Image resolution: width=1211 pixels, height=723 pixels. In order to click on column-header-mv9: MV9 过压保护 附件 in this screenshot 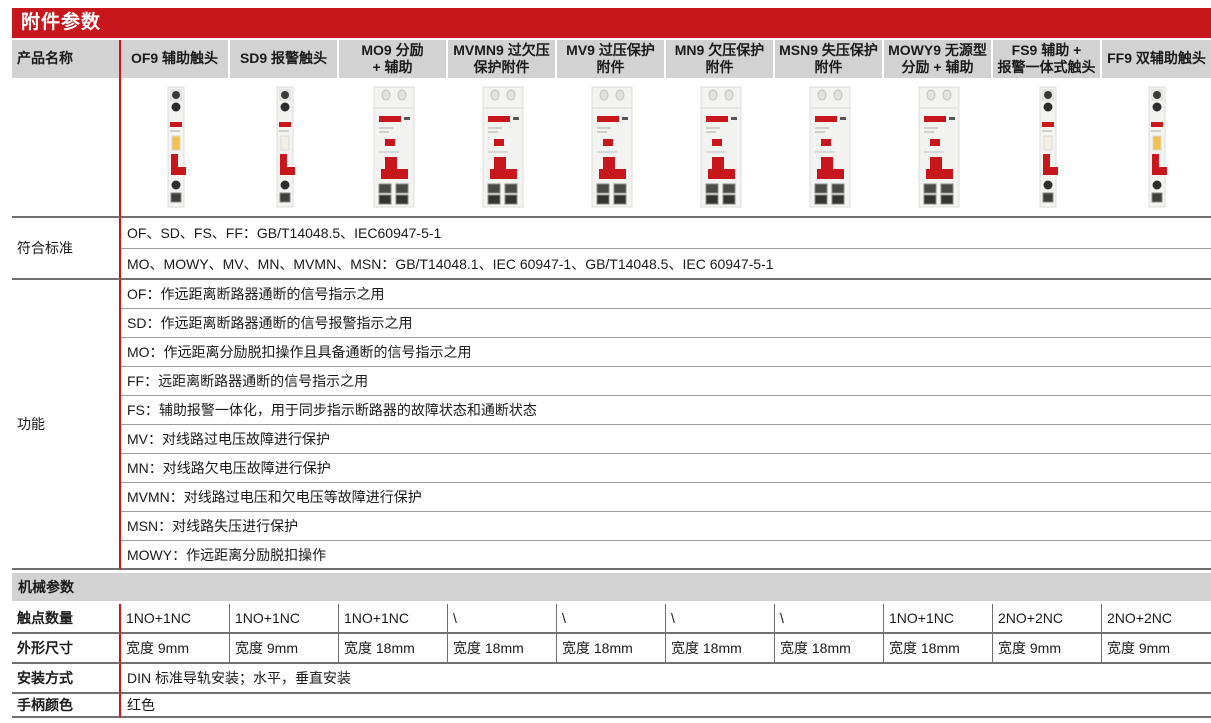, I will do `click(611, 59)`.